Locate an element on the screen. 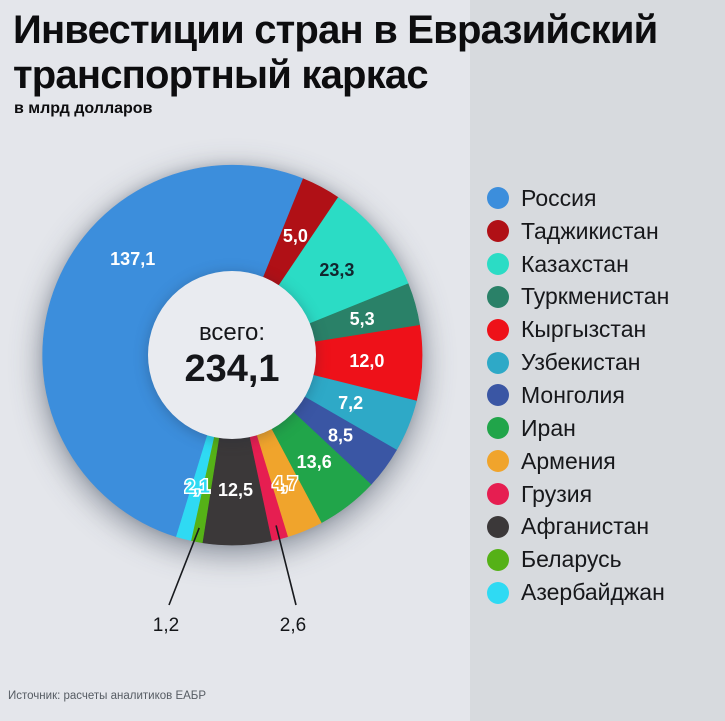 The image size is (725, 721). legend-item-2: Казахстан is located at coordinates (578, 264).